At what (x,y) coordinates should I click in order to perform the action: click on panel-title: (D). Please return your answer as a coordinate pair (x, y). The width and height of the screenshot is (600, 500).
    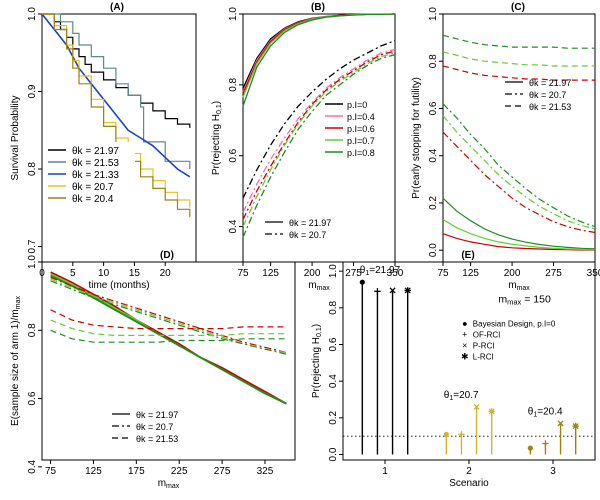
    Looking at the image, I should click on (167, 255).